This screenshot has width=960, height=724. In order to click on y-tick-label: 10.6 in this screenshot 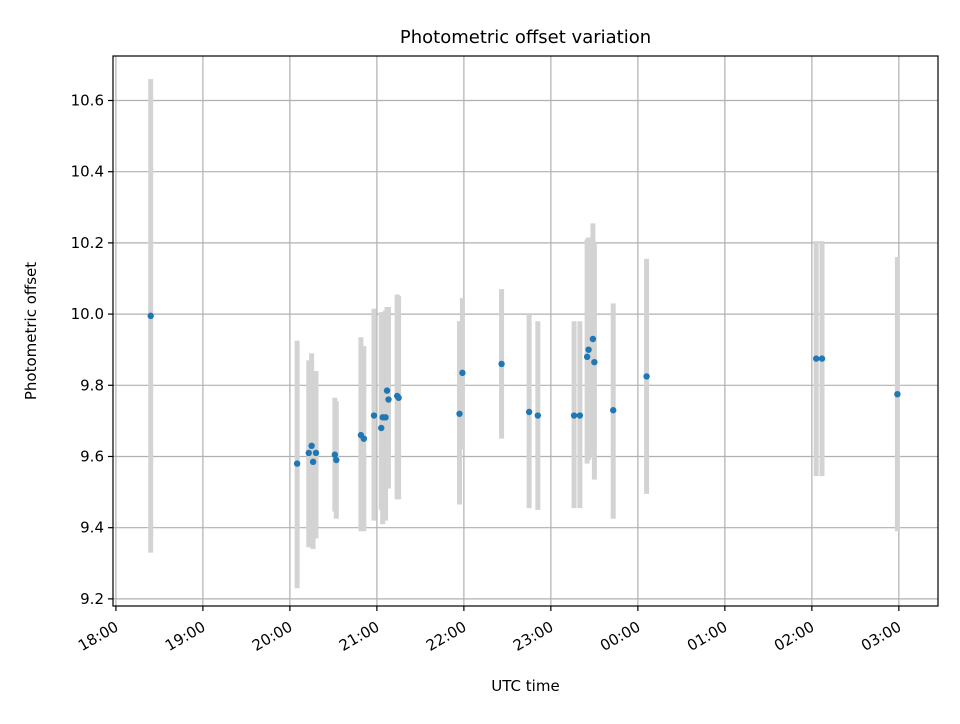, I will do `click(87, 100)`.